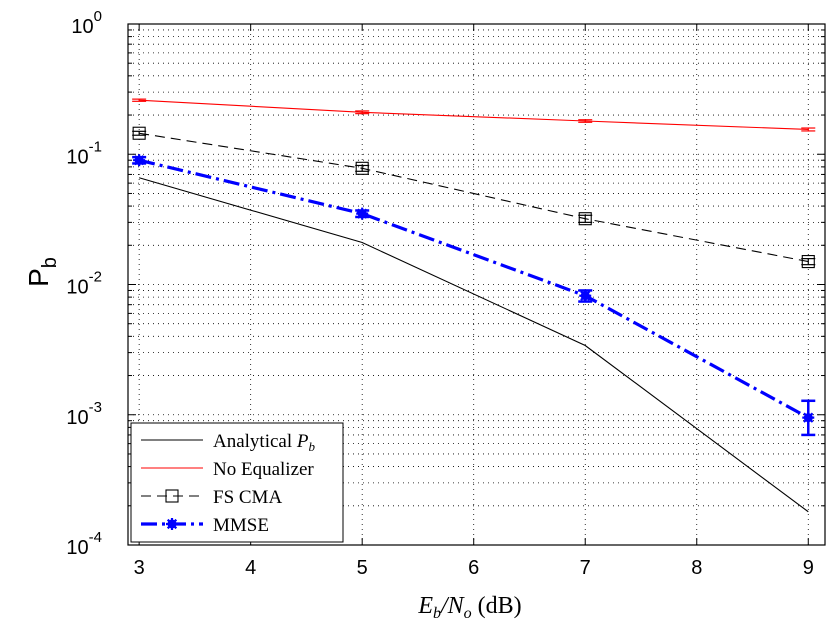  I want to click on series-line, so click(474, 115).